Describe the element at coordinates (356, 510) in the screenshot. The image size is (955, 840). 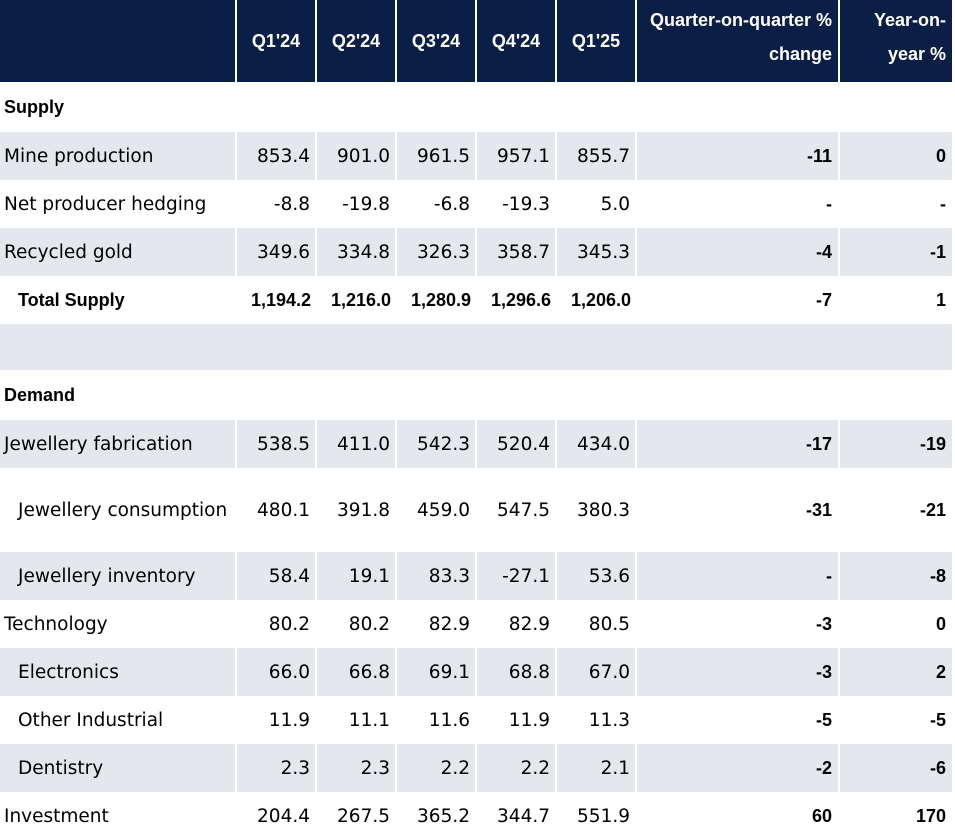
I see `value-cell: 391.8` at that location.